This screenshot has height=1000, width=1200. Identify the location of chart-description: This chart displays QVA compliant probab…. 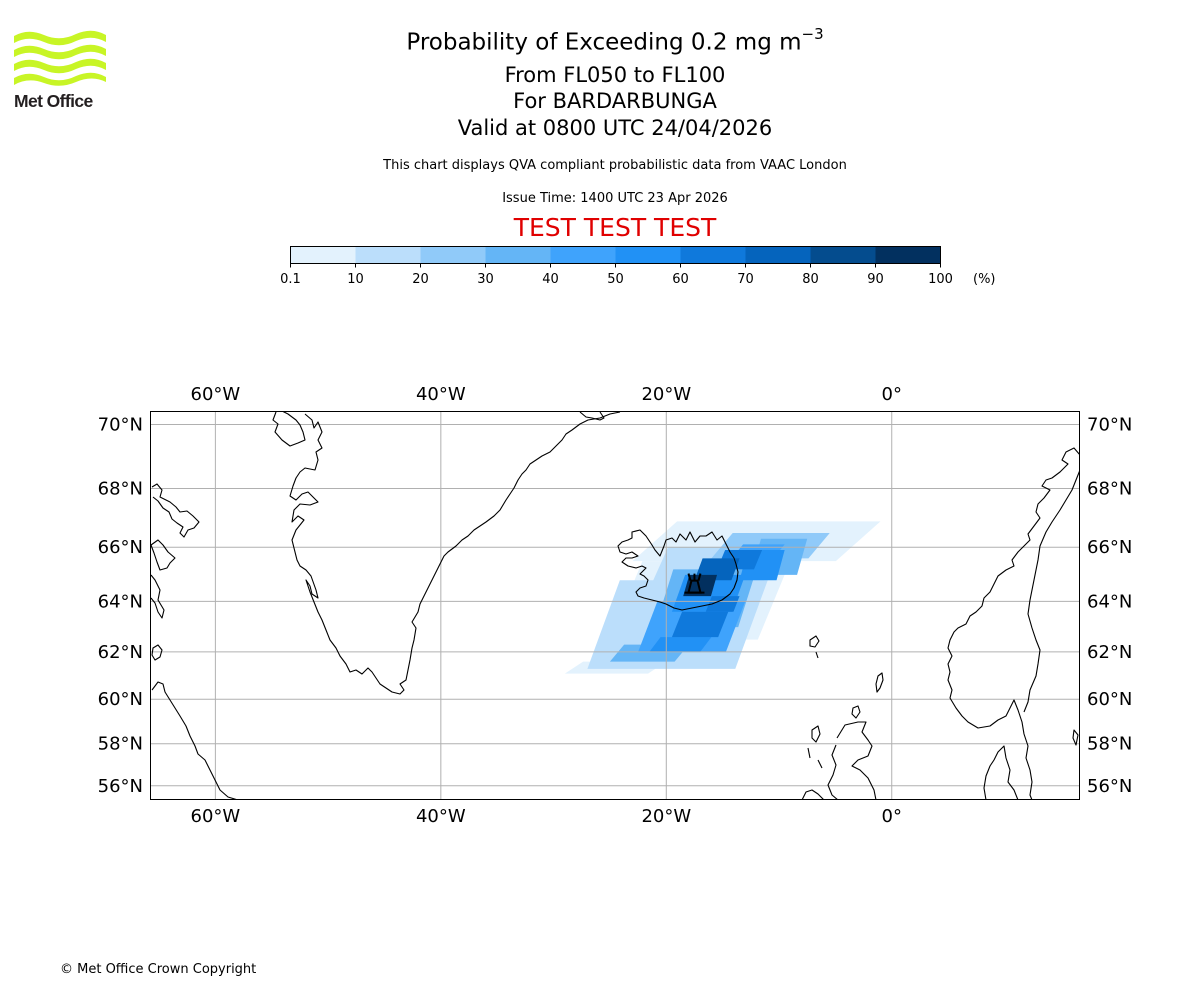
(615, 165).